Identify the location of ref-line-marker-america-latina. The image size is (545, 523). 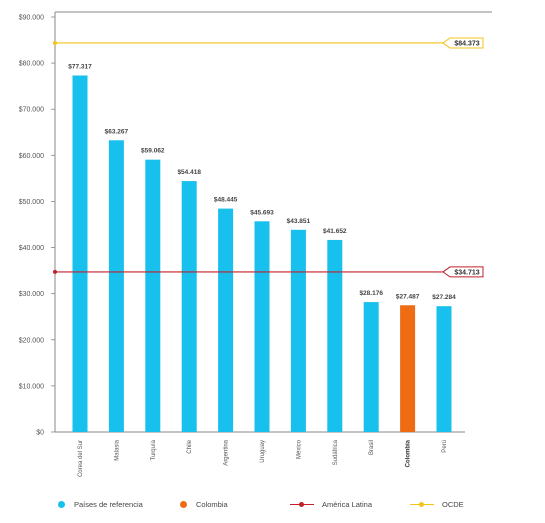
(55, 271).